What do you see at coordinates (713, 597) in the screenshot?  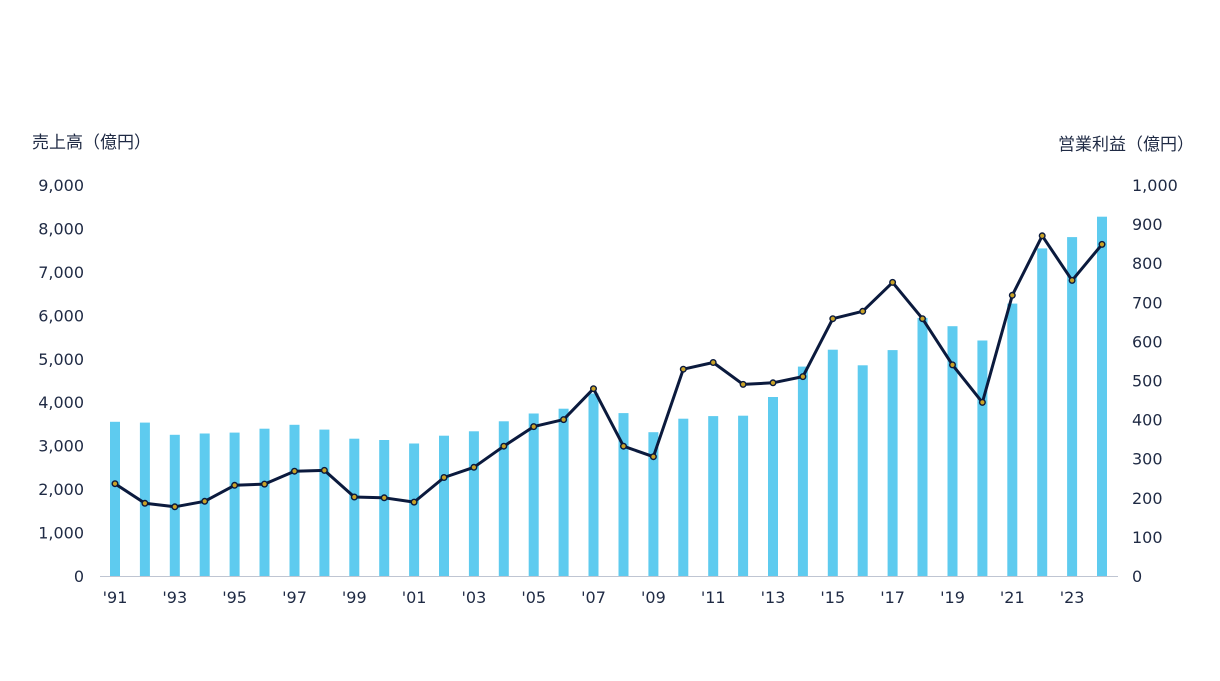 I see `x-tick-label: '11` at bounding box center [713, 597].